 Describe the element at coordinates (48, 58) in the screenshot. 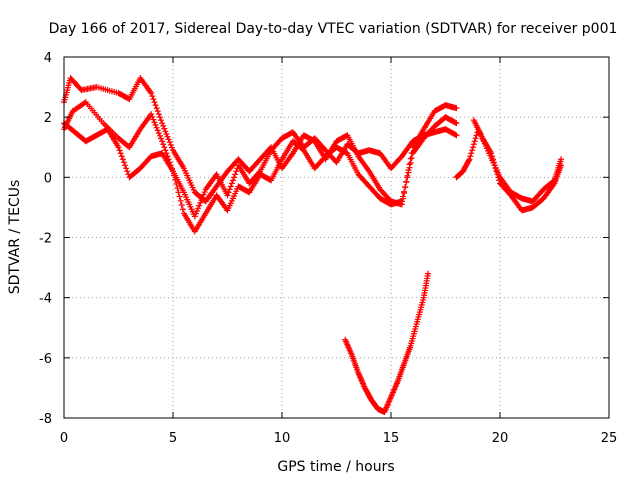

I see `y-tick-label: 4` at that location.